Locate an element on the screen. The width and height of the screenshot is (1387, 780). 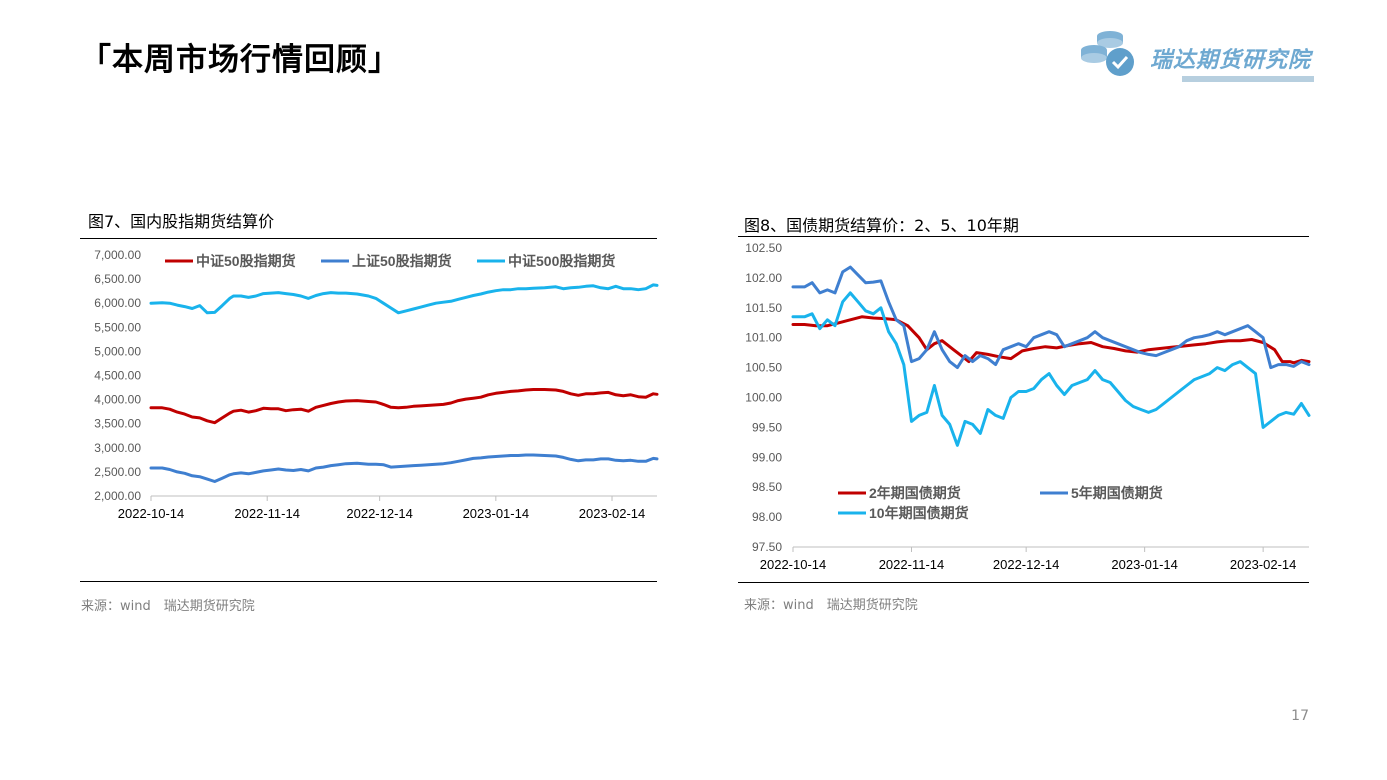
chart-1-y-tick-label: 3,500.00 is located at coordinates (117, 424).